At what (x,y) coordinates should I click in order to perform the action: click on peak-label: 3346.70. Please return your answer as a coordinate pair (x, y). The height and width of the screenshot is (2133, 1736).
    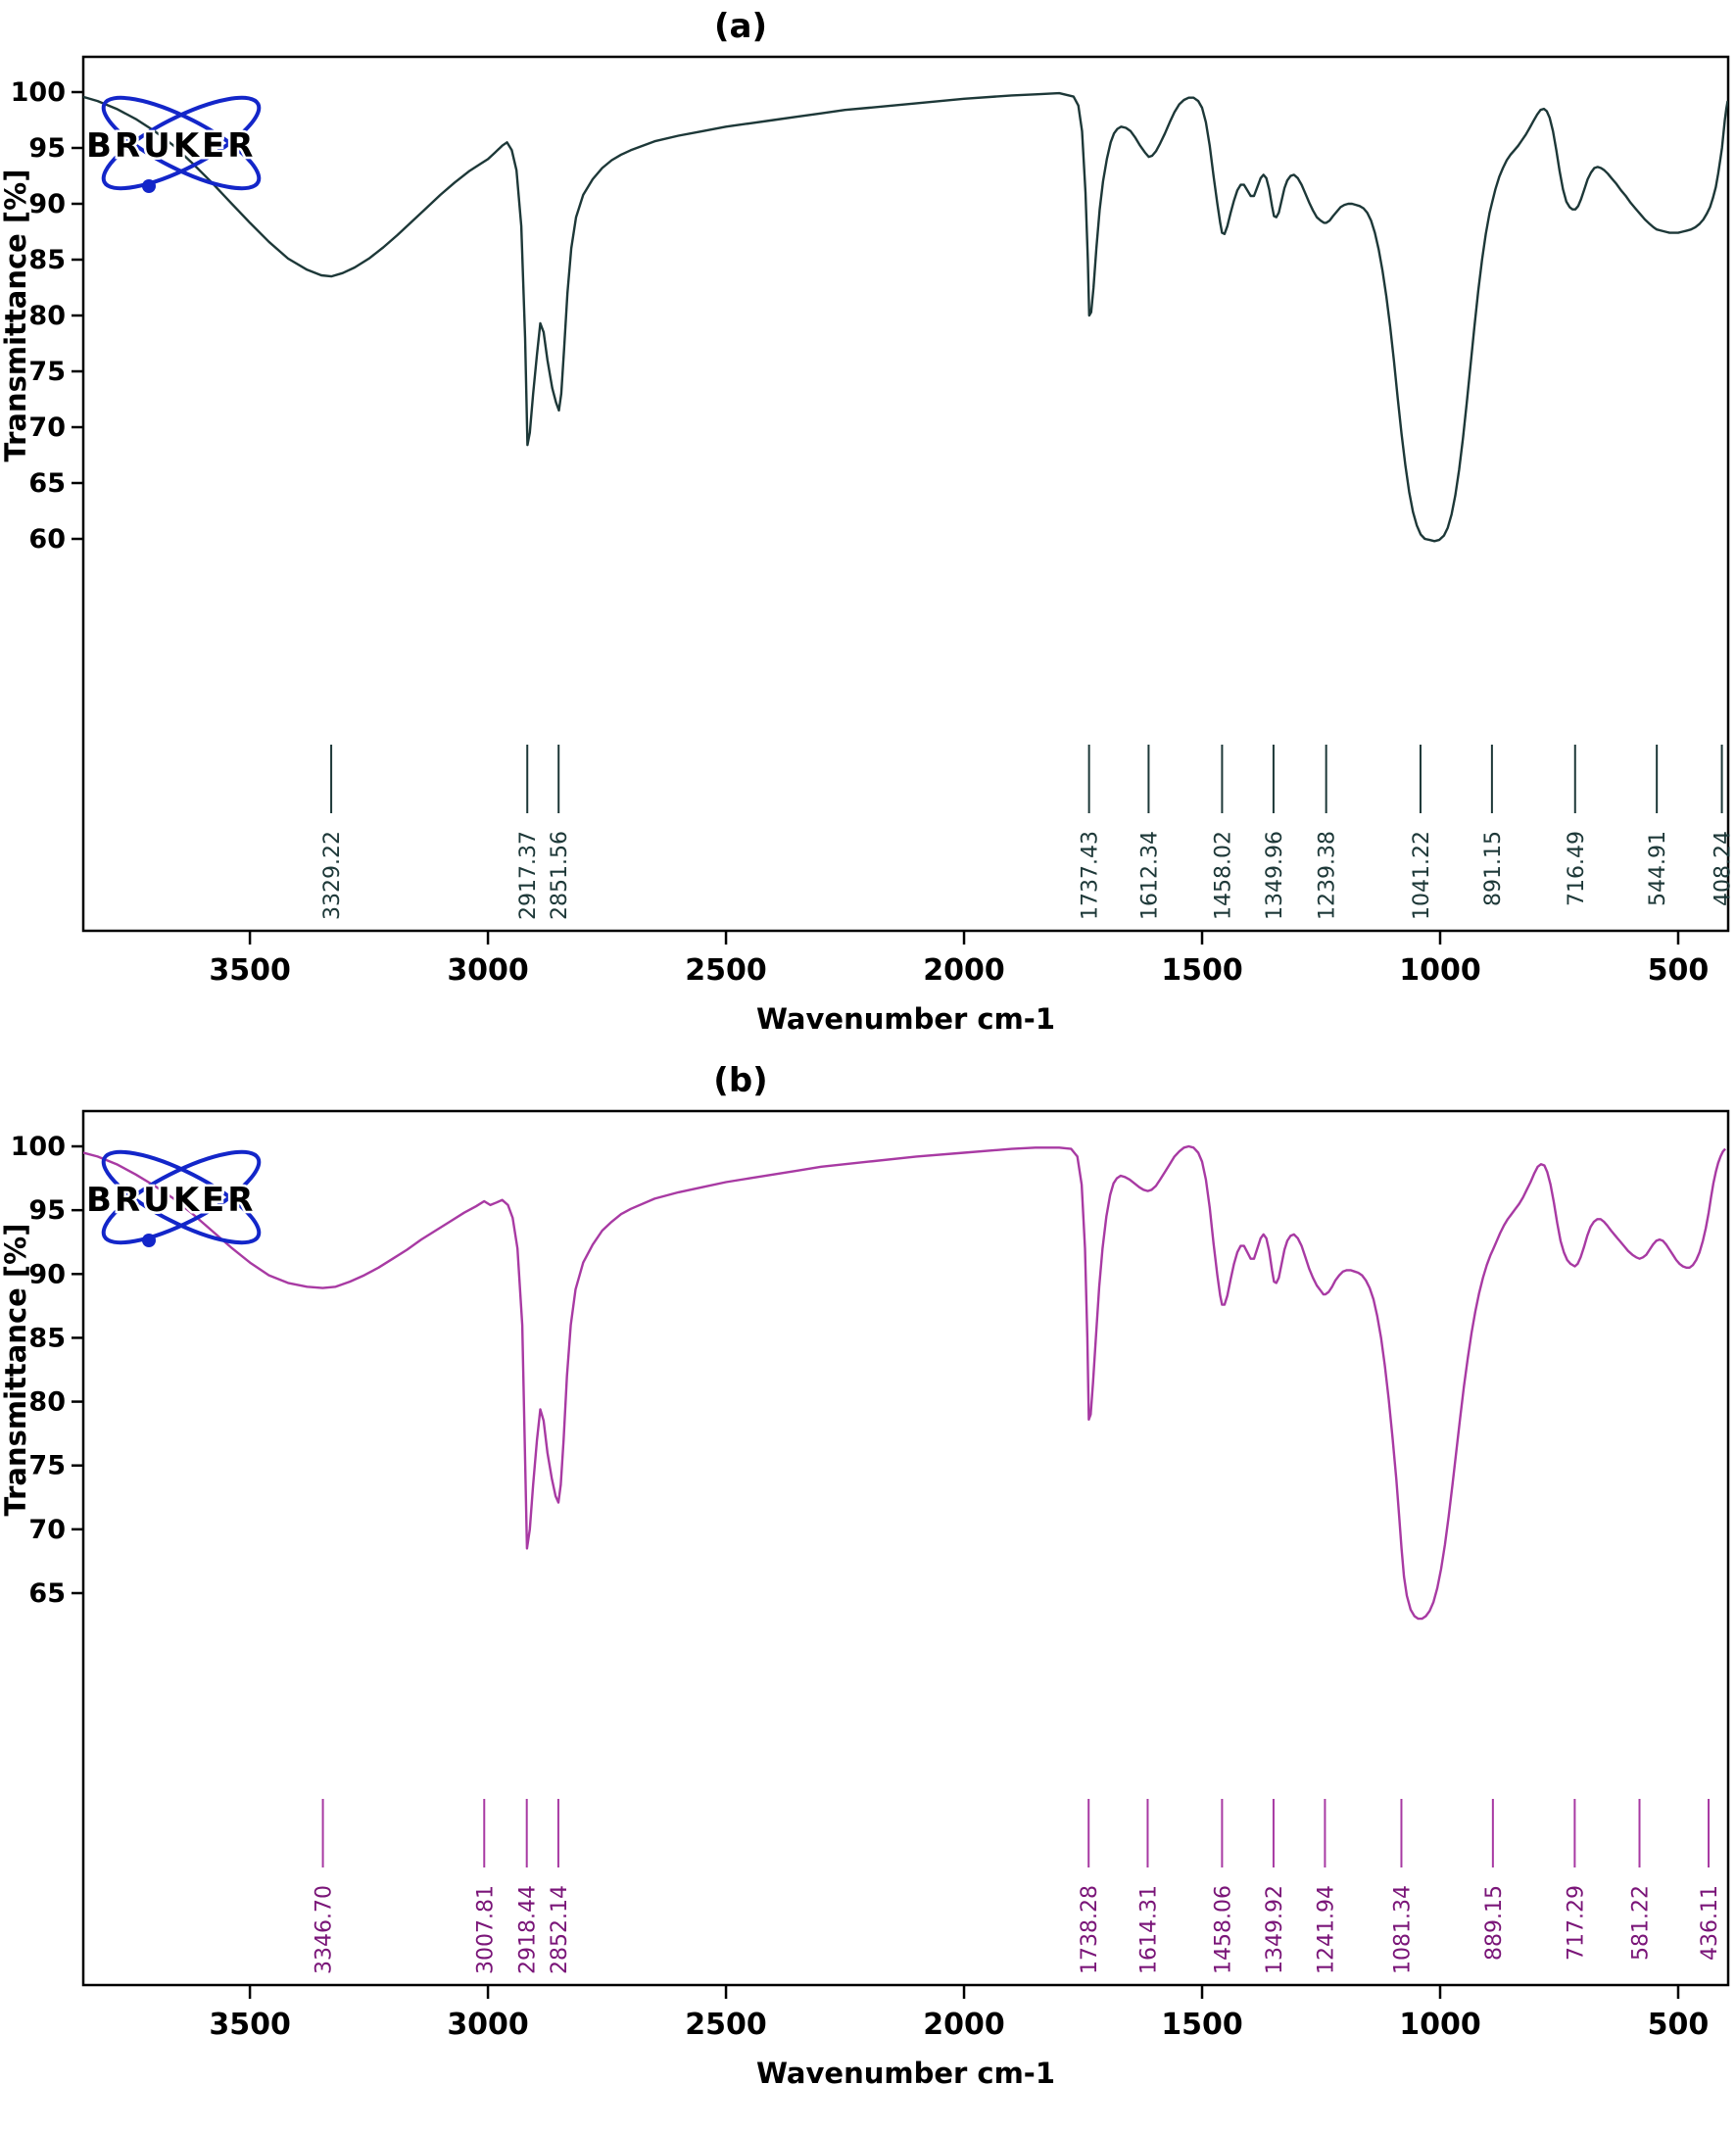
    Looking at the image, I should click on (325, 1929).